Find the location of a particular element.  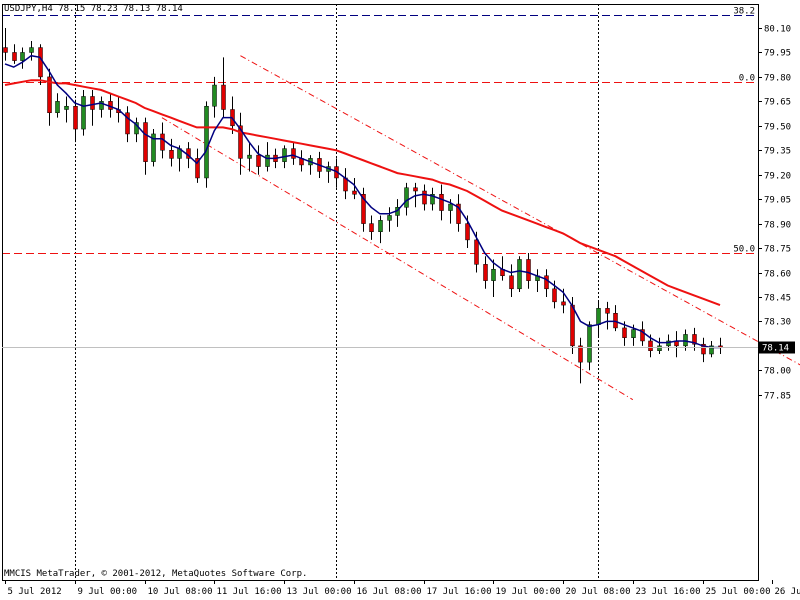

current-price-box is located at coordinates (777, 347).